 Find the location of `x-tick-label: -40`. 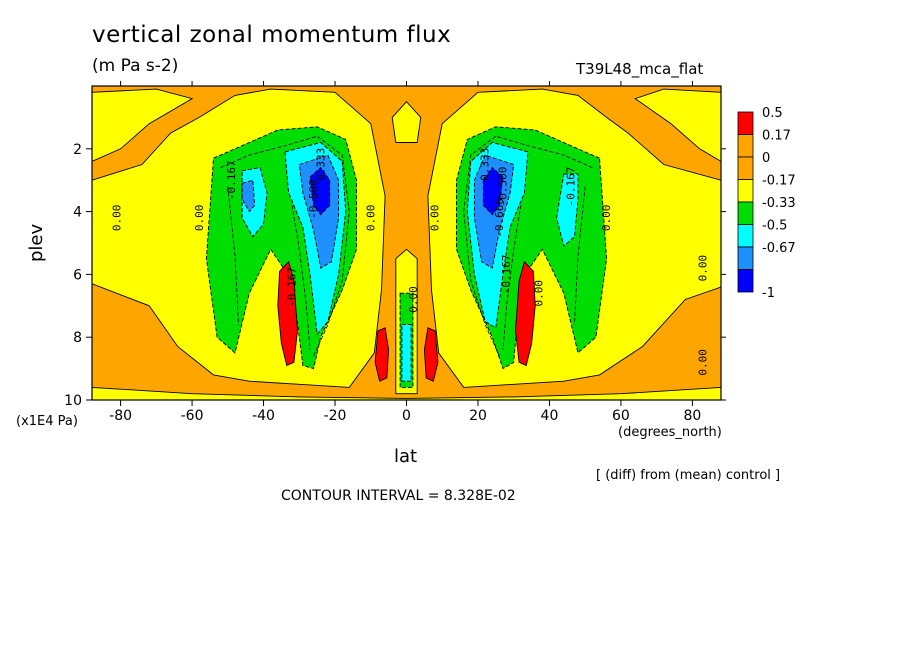

x-tick-label: -40 is located at coordinates (263, 416).